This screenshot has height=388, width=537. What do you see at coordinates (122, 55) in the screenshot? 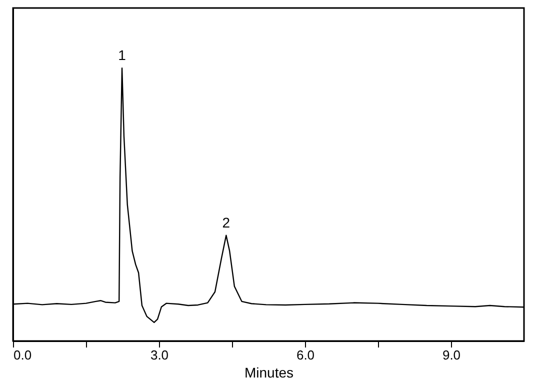
I see `annotation: 1` at bounding box center [122, 55].